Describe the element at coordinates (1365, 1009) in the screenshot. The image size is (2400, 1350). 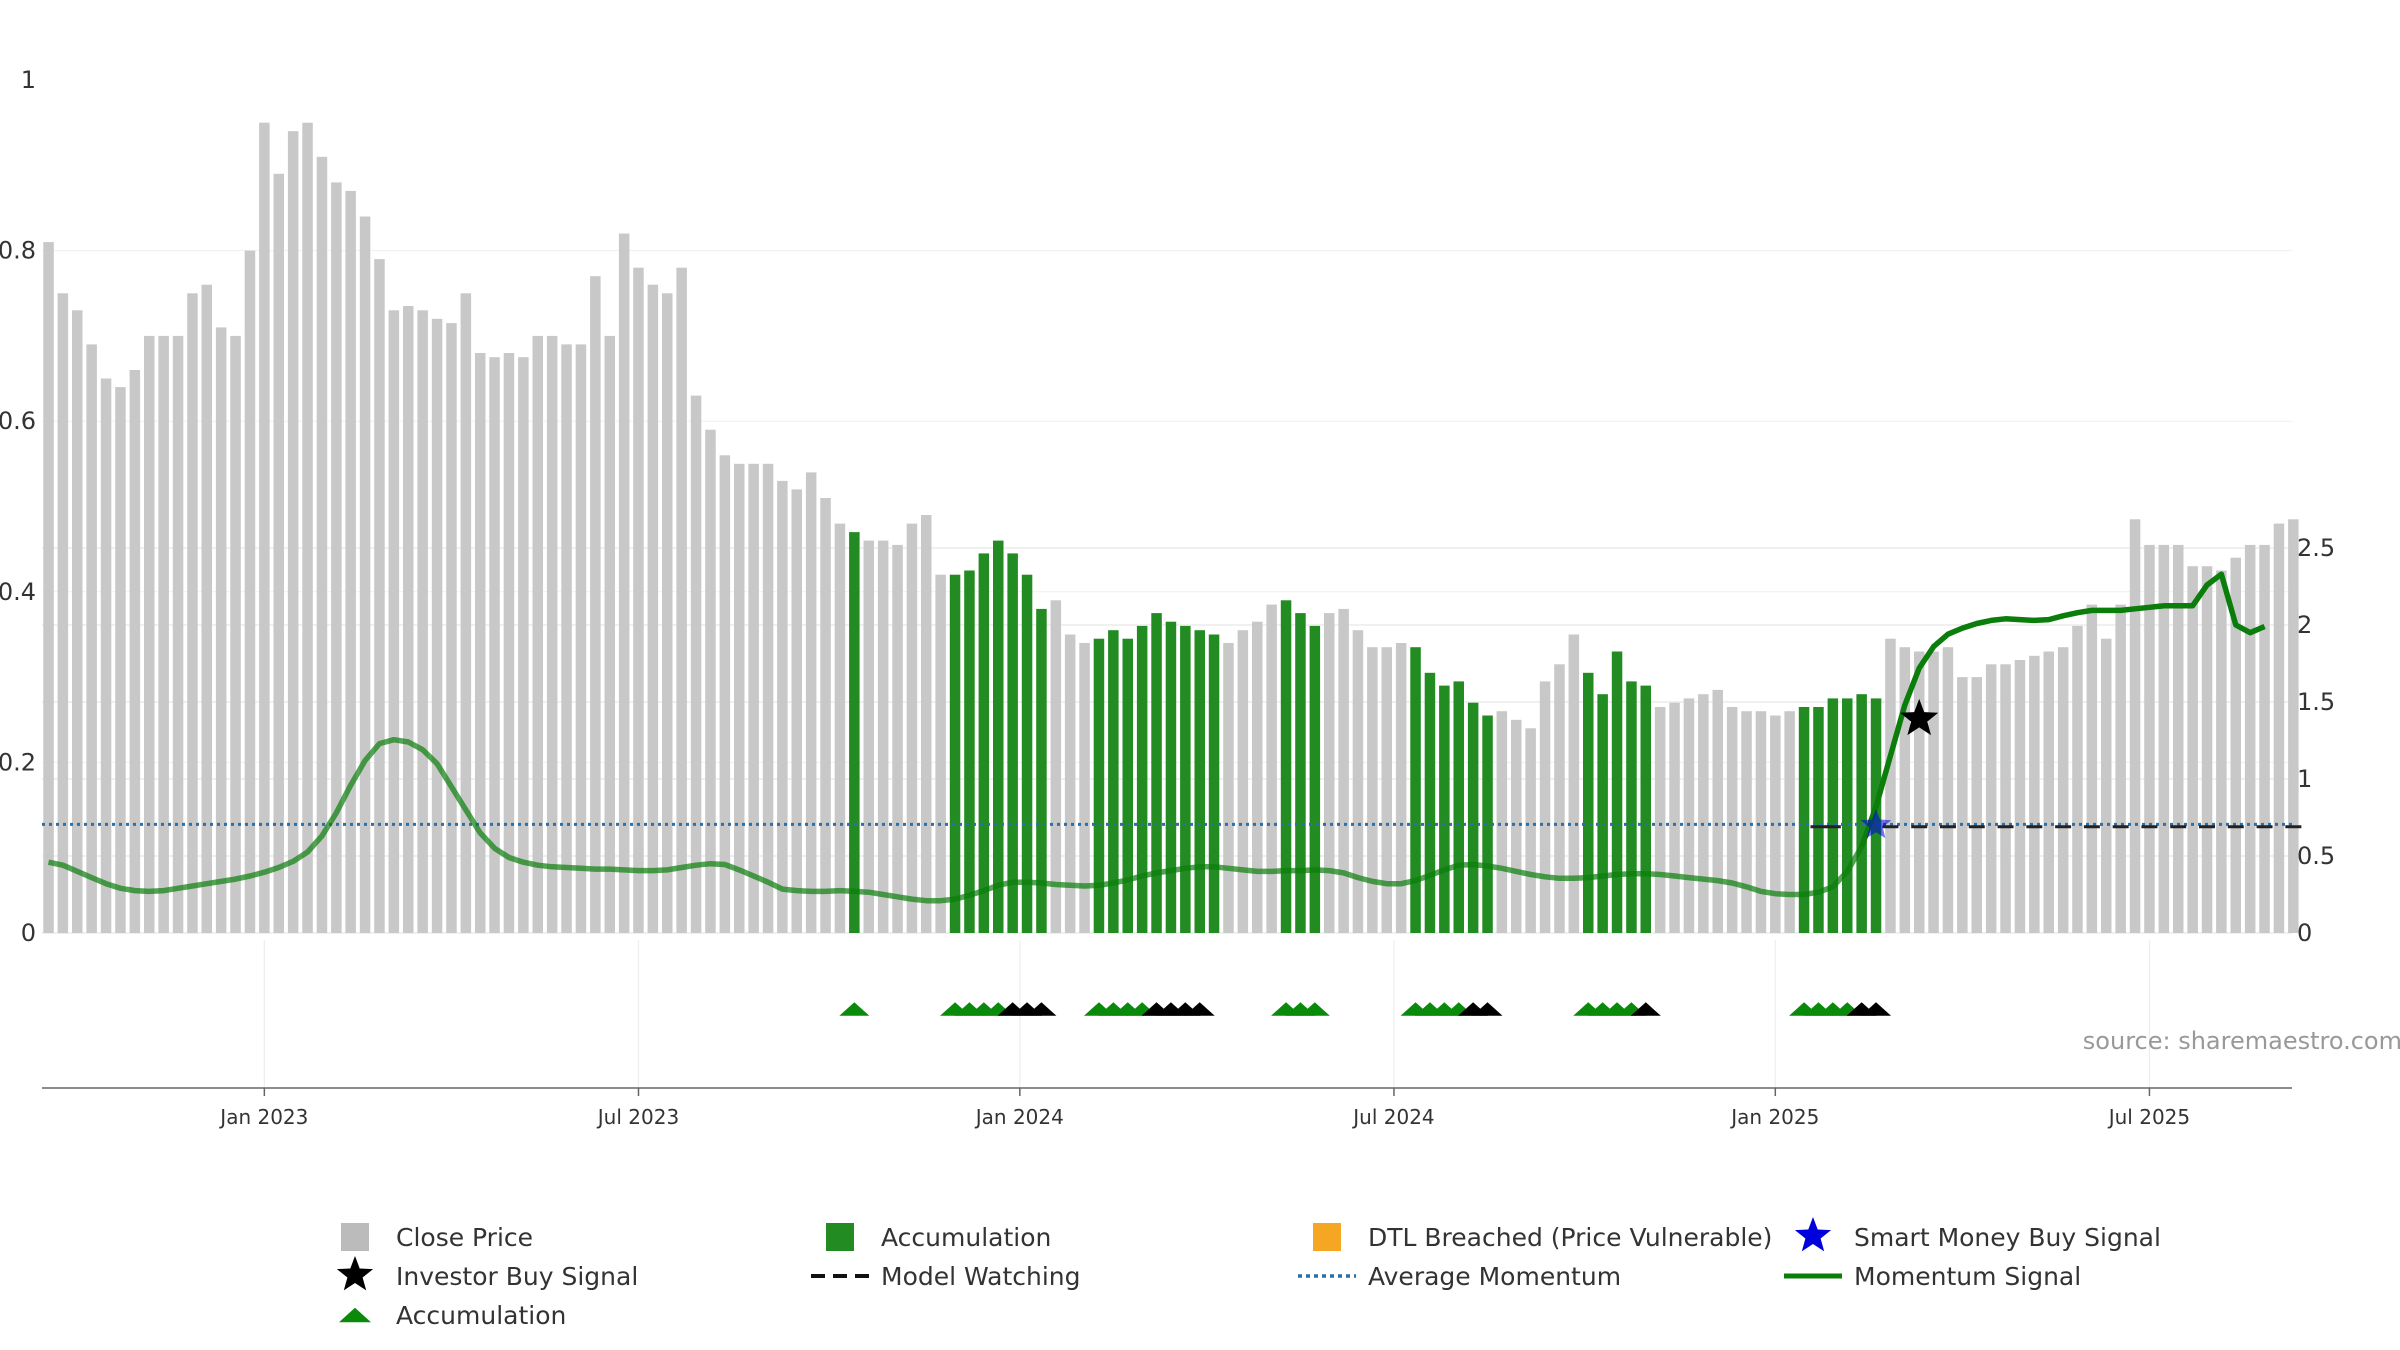
I see `accumulation-marker-strip` at that location.